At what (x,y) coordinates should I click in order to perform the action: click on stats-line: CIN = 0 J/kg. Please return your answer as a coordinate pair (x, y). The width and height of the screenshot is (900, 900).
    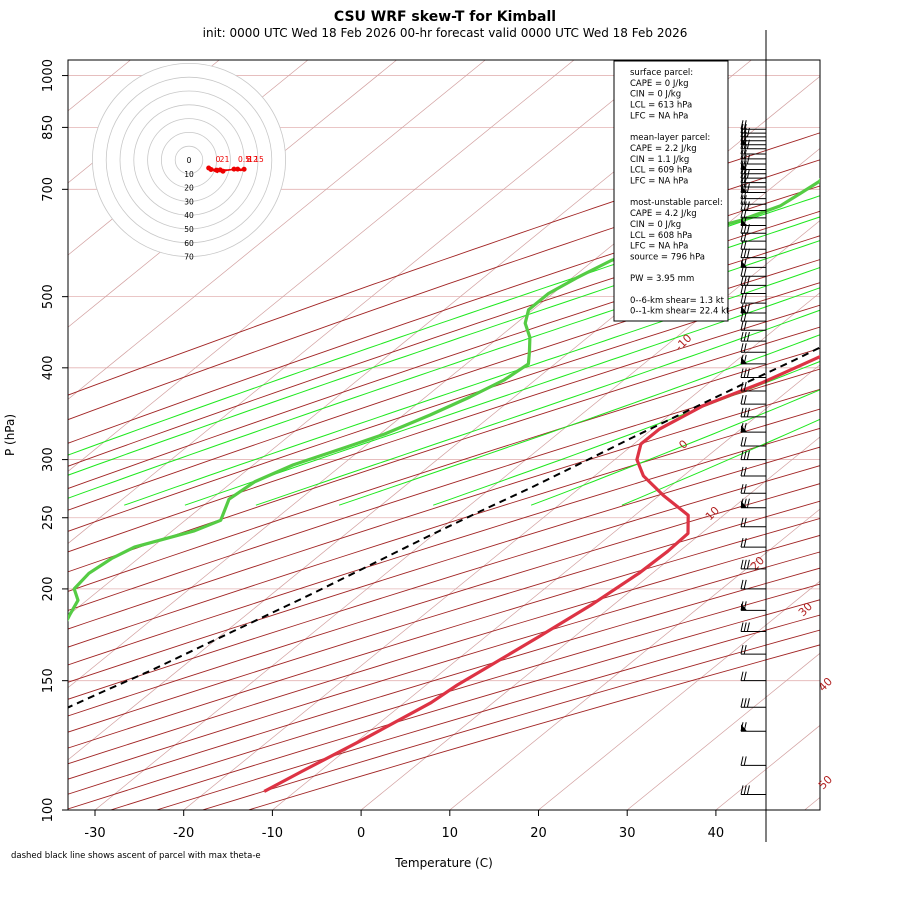
    Looking at the image, I should click on (655, 95).